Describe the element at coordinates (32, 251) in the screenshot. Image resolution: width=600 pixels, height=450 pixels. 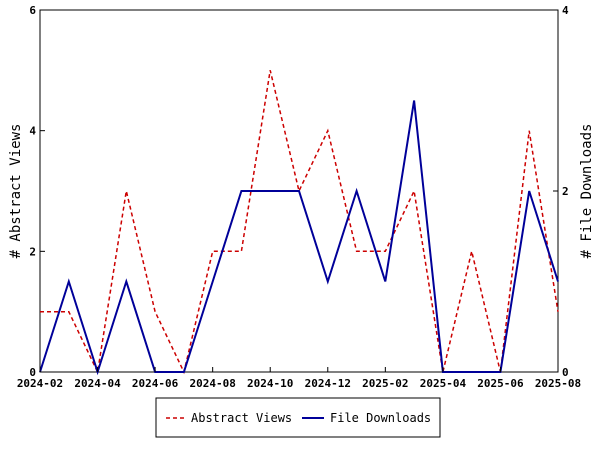
I see `y-tick-label-left: 2` at that location.